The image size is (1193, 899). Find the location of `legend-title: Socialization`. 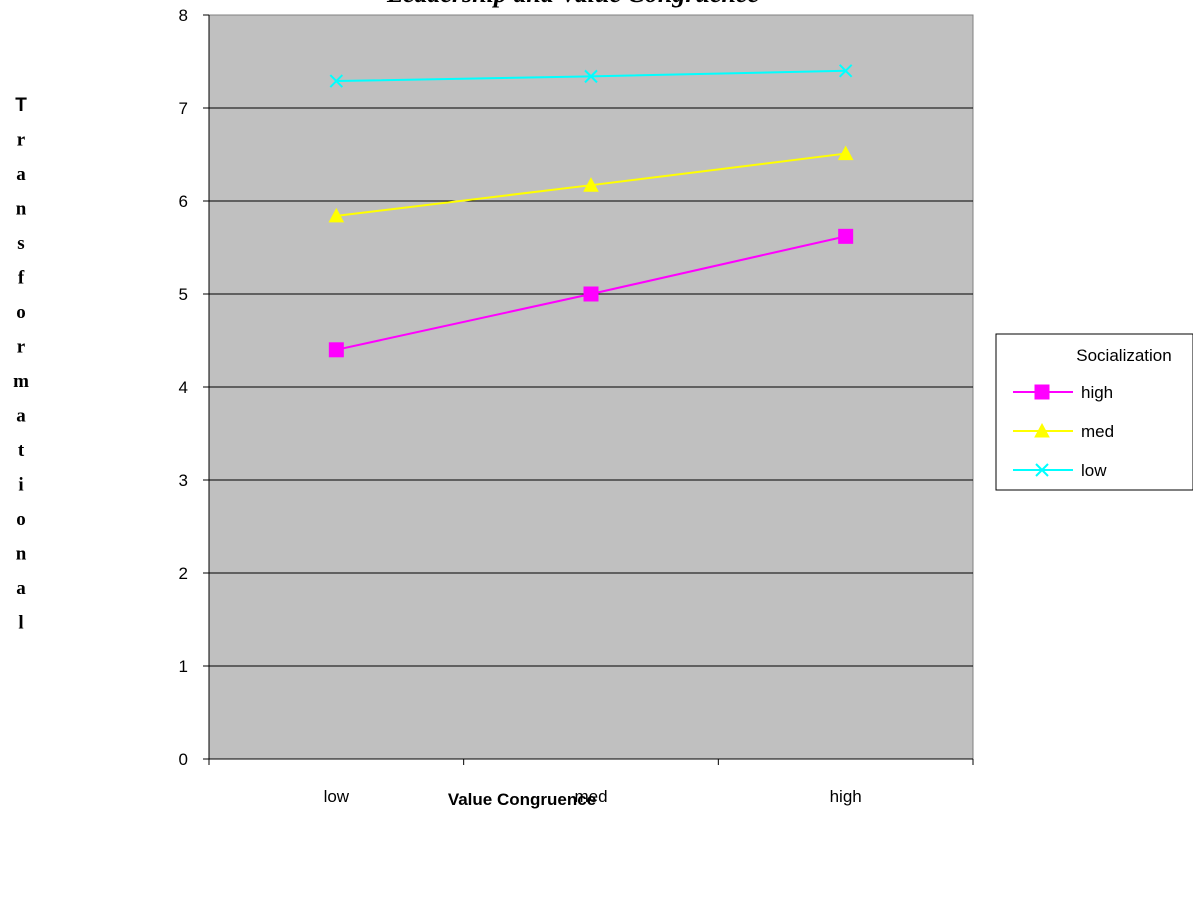

legend-title: Socialization is located at coordinates (1123, 355).